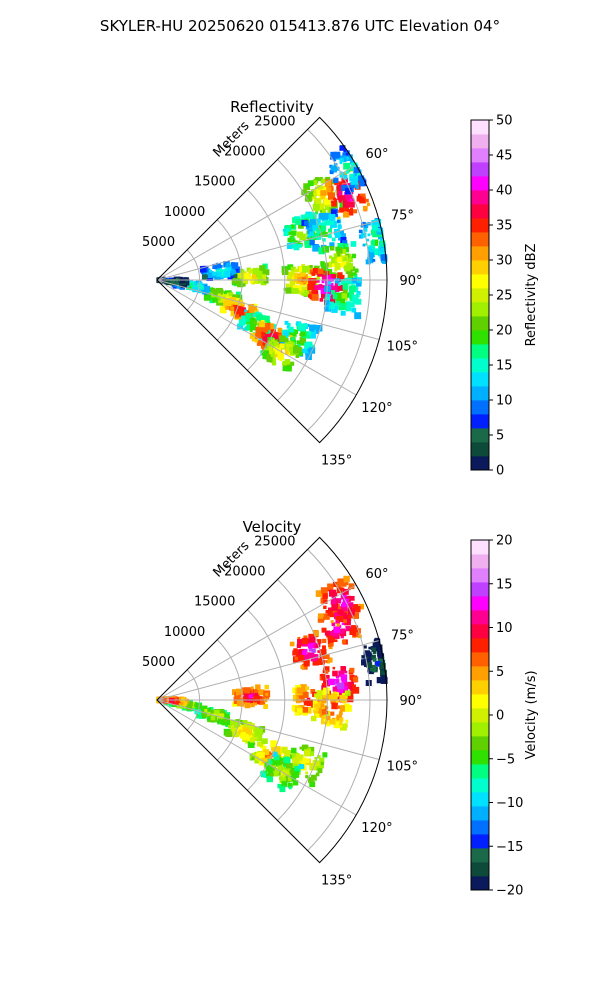  Describe the element at coordinates (410, 701) in the screenshot. I see `azimuth-tick-label: 90°` at that location.